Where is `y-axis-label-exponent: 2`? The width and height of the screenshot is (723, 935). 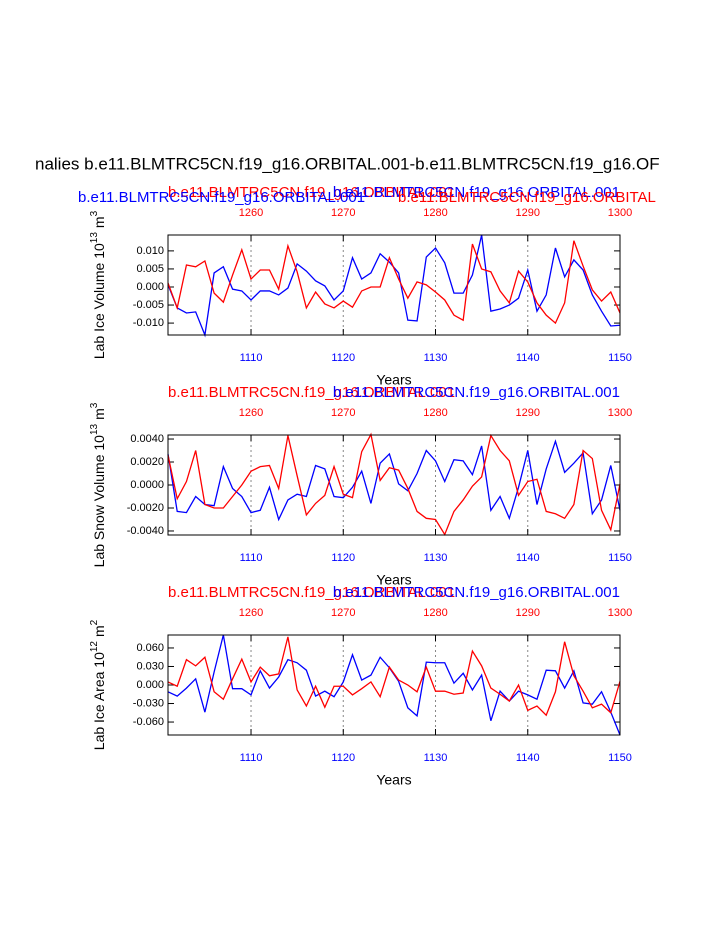
y-axis-label-exponent: 2 is located at coordinates (94, 622).